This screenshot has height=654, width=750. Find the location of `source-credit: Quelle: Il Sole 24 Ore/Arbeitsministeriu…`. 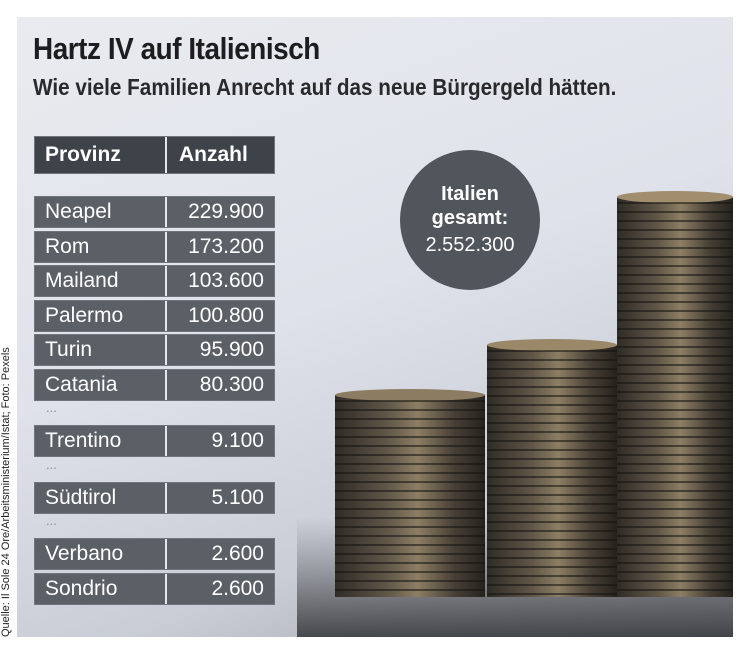

source-credit: Quelle: Il Sole 24 Ore/Arbeitsministeriu… is located at coordinates (6, 492).